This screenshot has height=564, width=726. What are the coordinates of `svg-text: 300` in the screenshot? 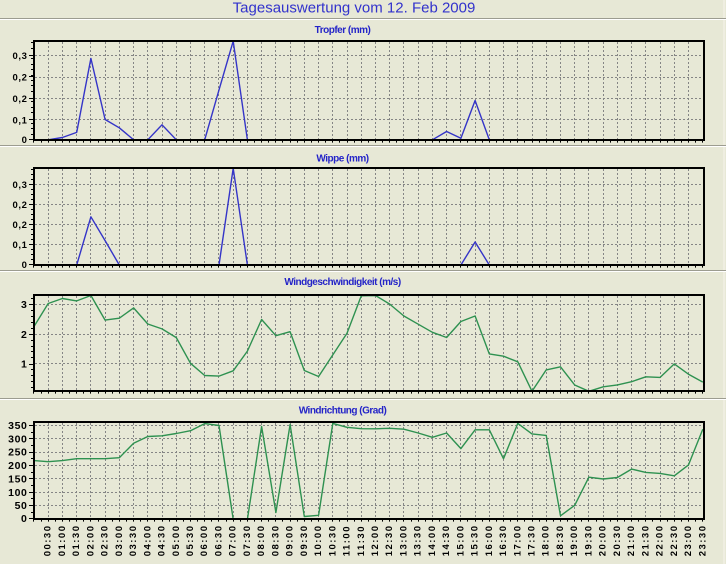 It's located at (17, 439).